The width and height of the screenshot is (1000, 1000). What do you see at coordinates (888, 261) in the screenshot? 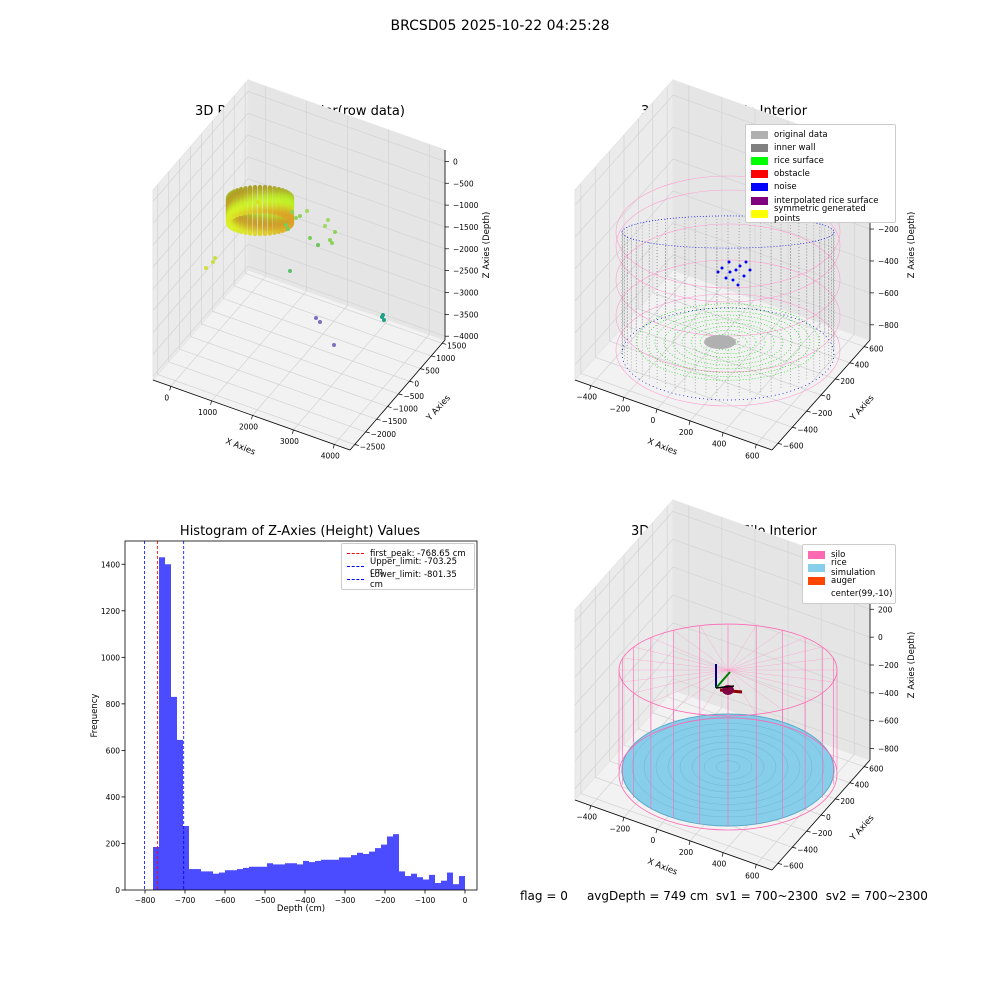
I see `plot2-z-tick-label: −400` at bounding box center [888, 261].